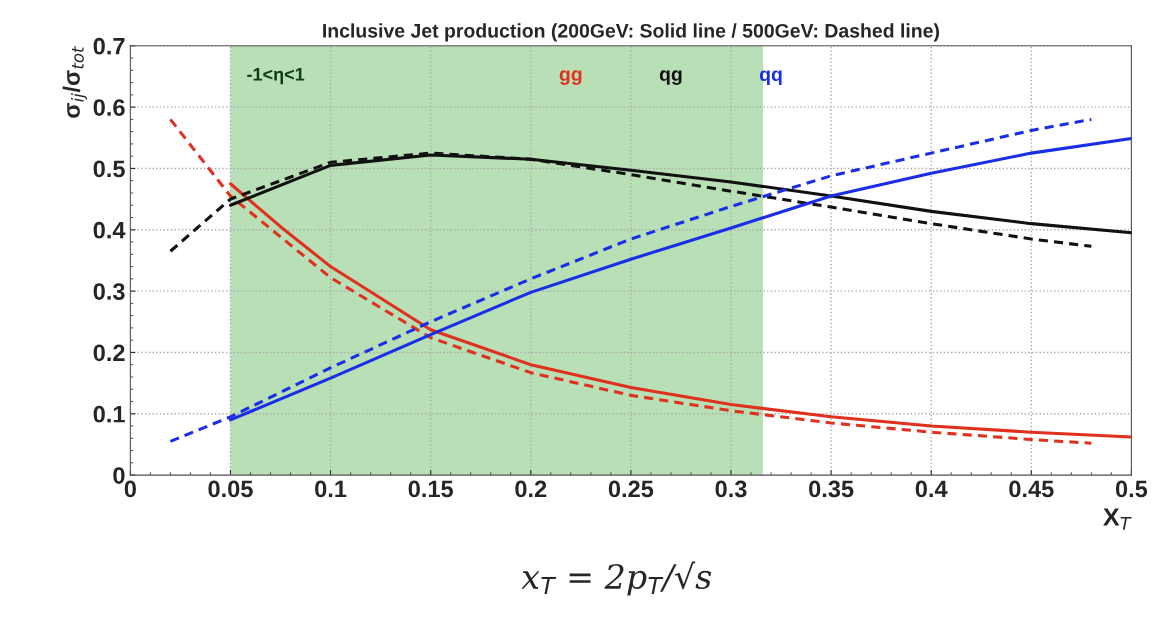 The width and height of the screenshot is (1164, 636). I want to click on x-tick-label: 0.4, so click(931, 489).